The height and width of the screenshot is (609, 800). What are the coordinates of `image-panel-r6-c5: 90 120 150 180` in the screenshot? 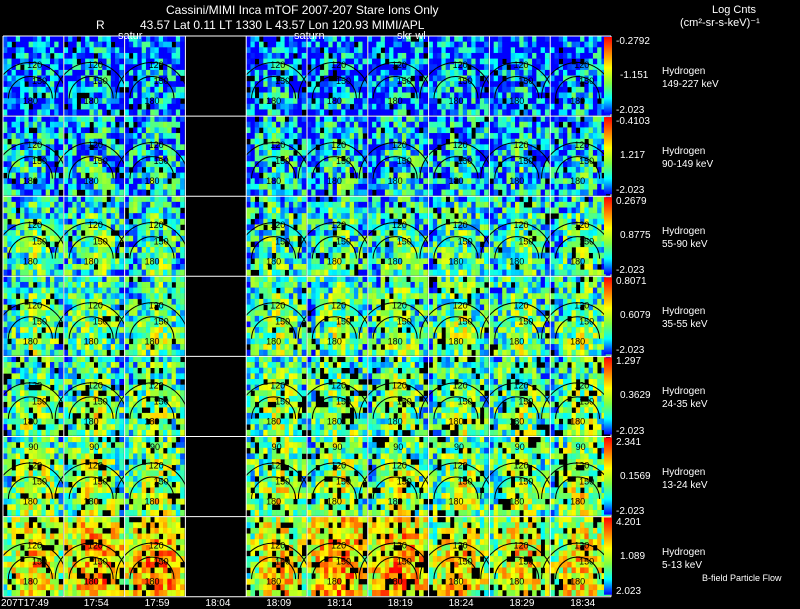 It's located at (274, 476).